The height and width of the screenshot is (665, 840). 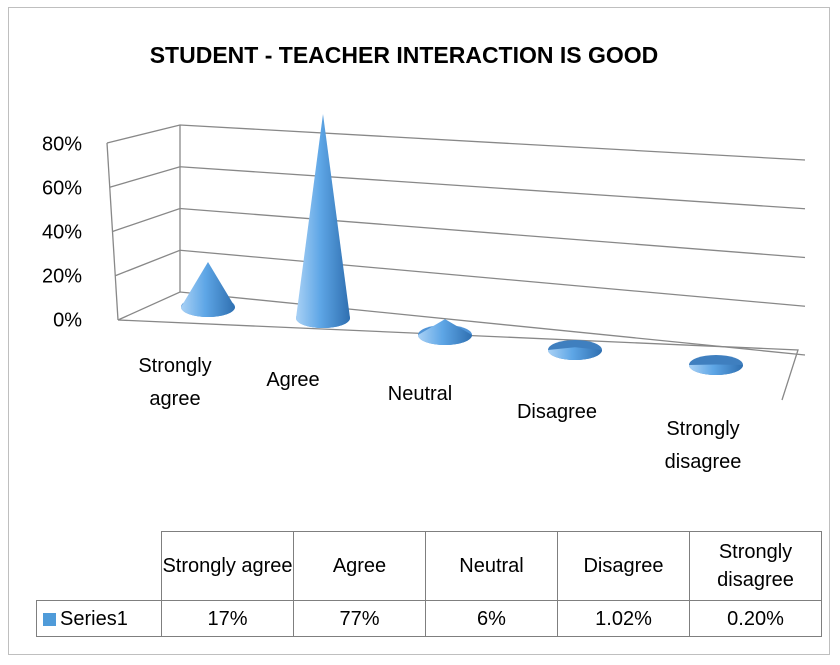 I want to click on table-value: 1.02%, so click(x=623, y=618).